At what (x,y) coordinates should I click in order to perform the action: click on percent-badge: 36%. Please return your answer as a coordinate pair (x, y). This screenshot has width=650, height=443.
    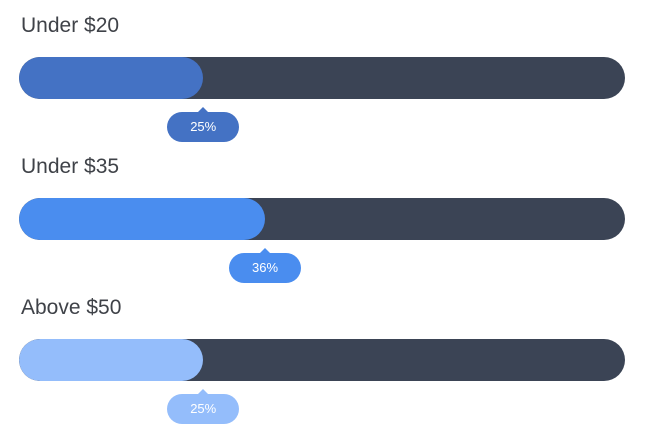
    Looking at the image, I should click on (265, 265).